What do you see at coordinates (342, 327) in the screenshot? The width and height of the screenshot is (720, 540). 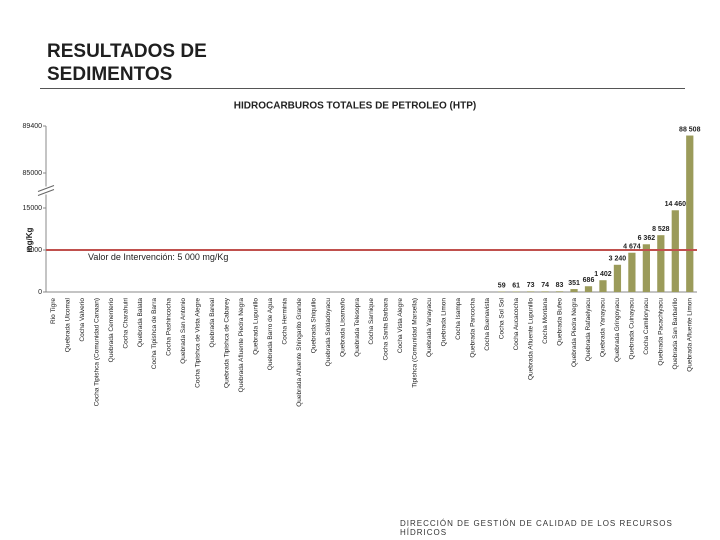 I see `x-tick-label: Quebrada Lisamaño` at bounding box center [342, 327].